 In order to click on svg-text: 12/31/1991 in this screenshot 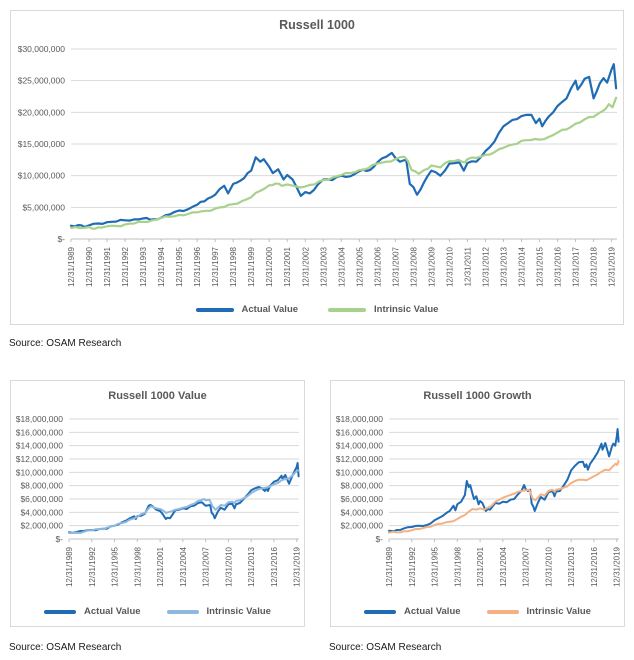, I will do `click(107, 266)`.